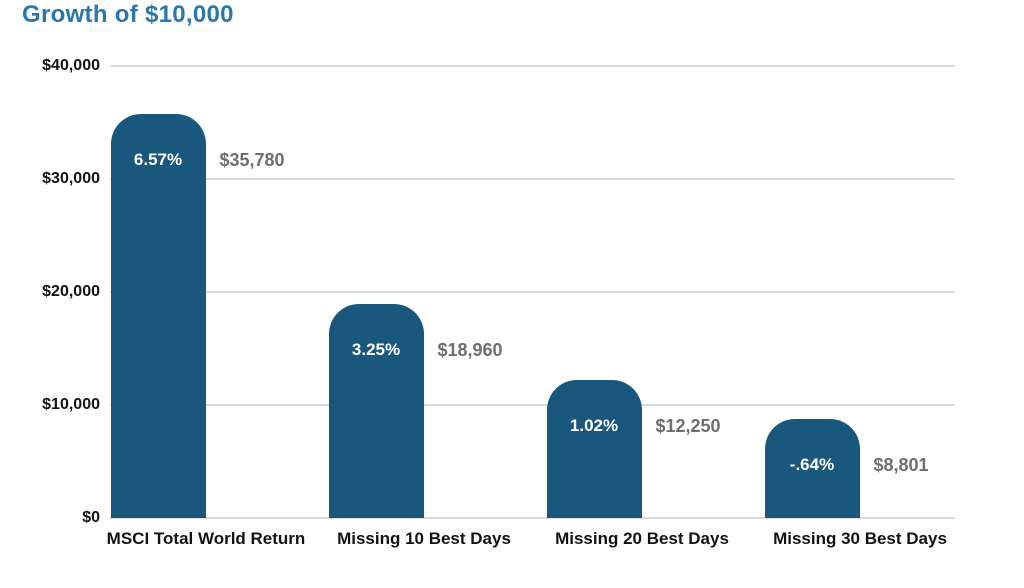 The width and height of the screenshot is (1024, 588). I want to click on x-axis-category-label: MSCI Total World Return, so click(206, 538).